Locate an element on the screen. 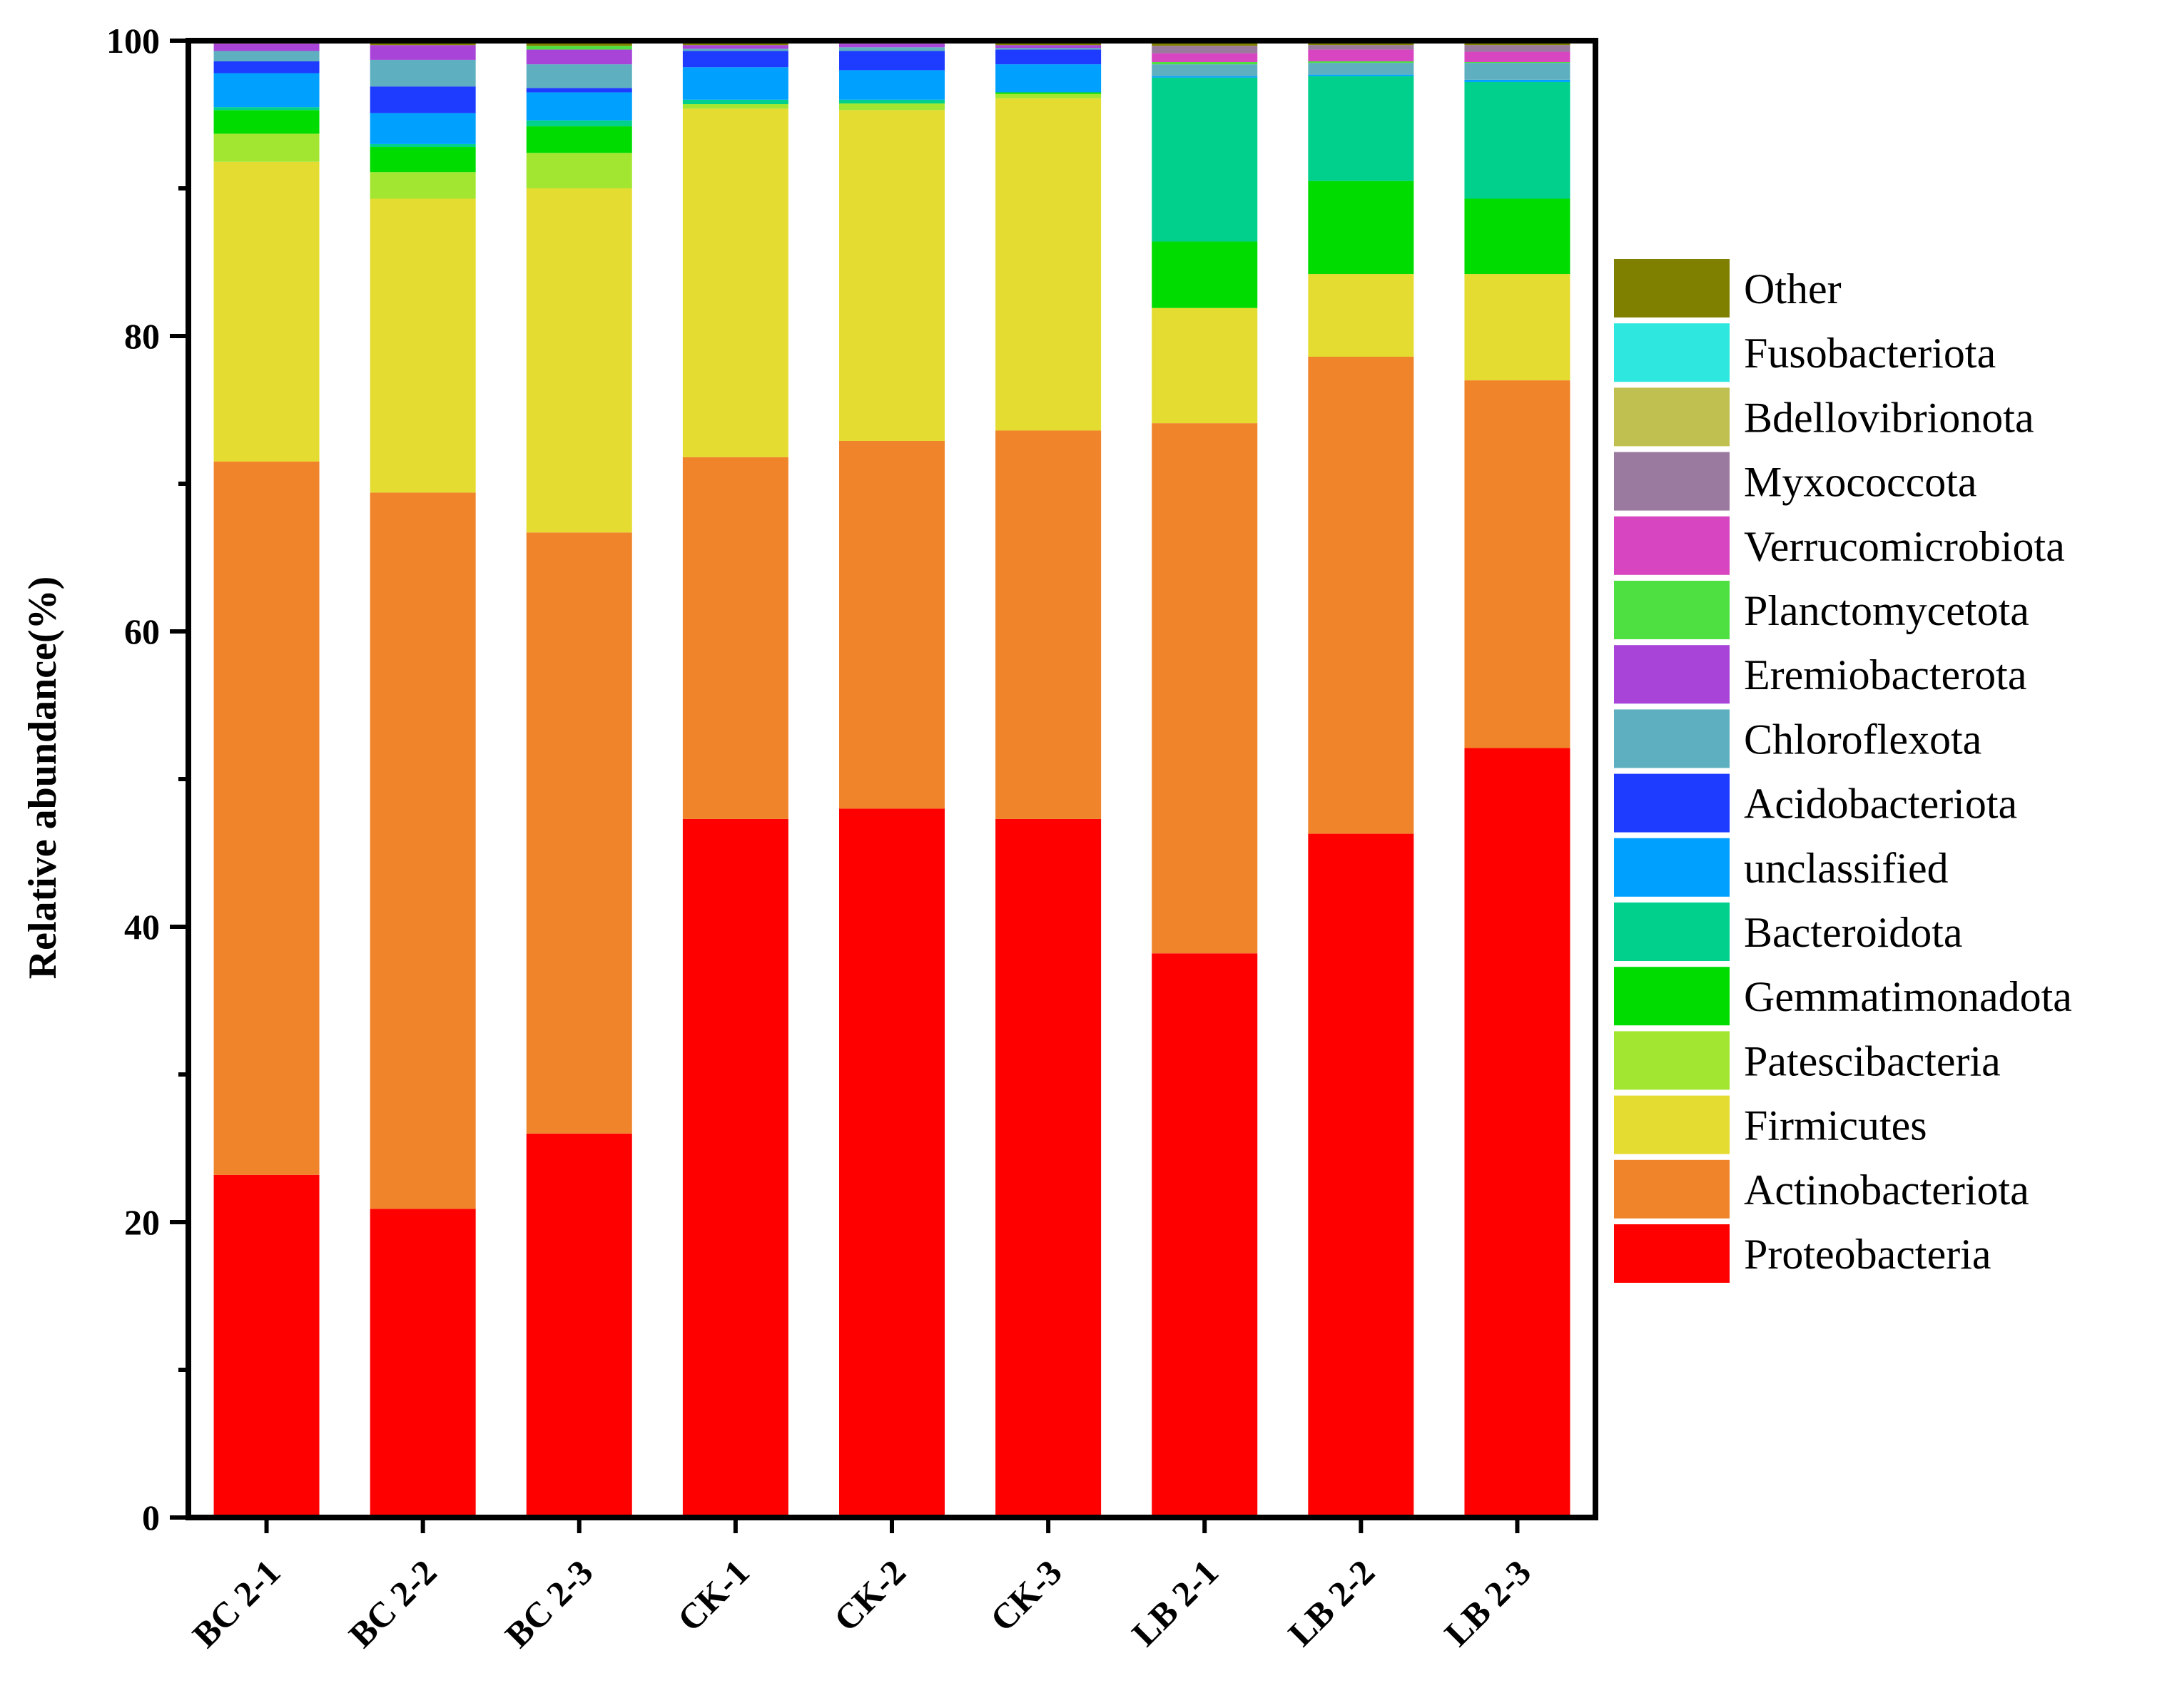  legend-item: Verrucomicrobiota is located at coordinates (1839, 545).